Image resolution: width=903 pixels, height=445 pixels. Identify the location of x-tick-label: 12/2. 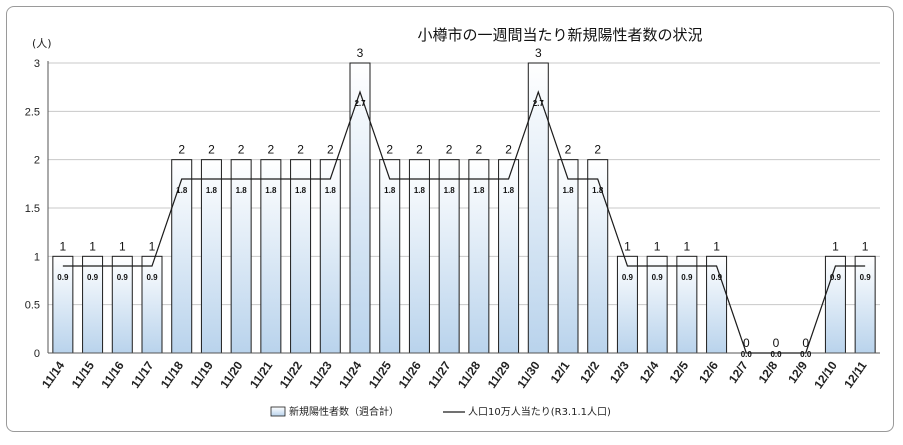
(589, 371).